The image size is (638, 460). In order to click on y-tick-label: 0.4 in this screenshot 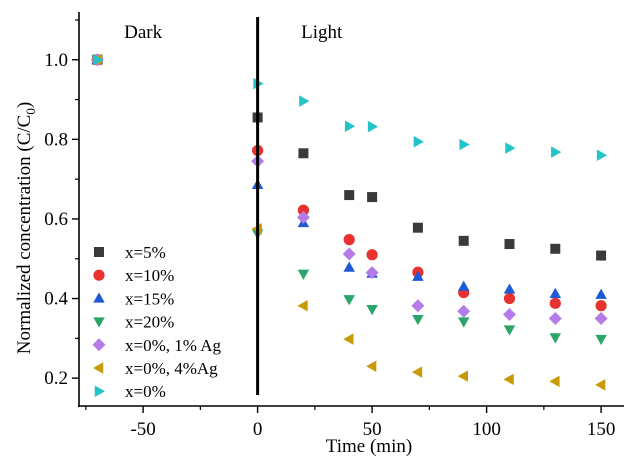, I will do `click(56, 299)`.